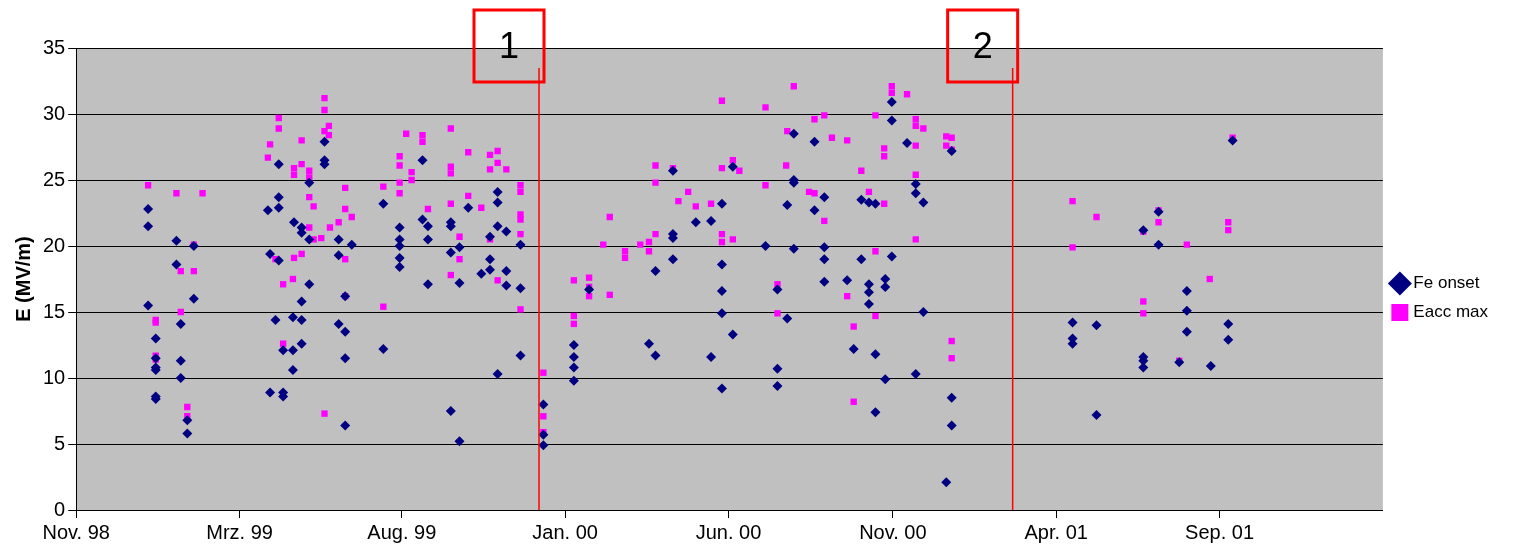  What do you see at coordinates (22, 279) in the screenshot?
I see `y-axis-title: E (MV/m)` at bounding box center [22, 279].